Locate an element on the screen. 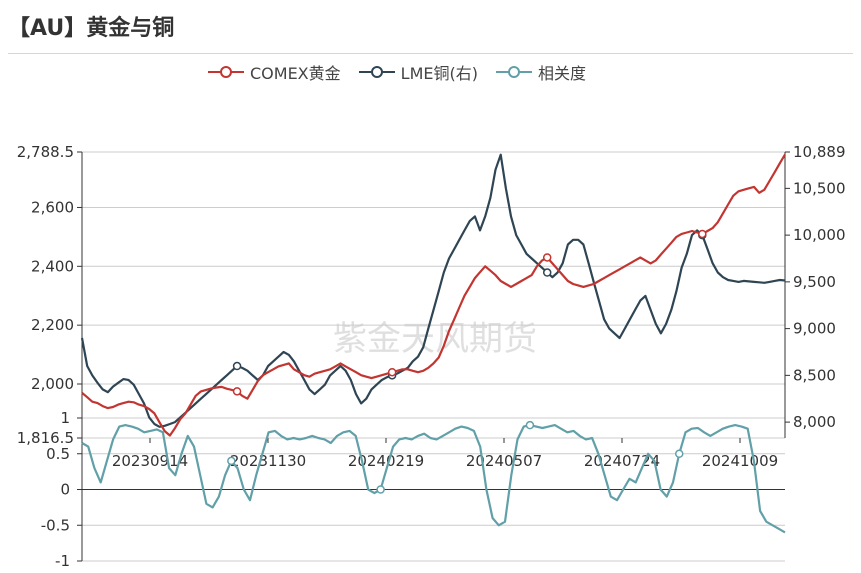  bottom-axis-tick-label: 0 is located at coordinates (65, 490).